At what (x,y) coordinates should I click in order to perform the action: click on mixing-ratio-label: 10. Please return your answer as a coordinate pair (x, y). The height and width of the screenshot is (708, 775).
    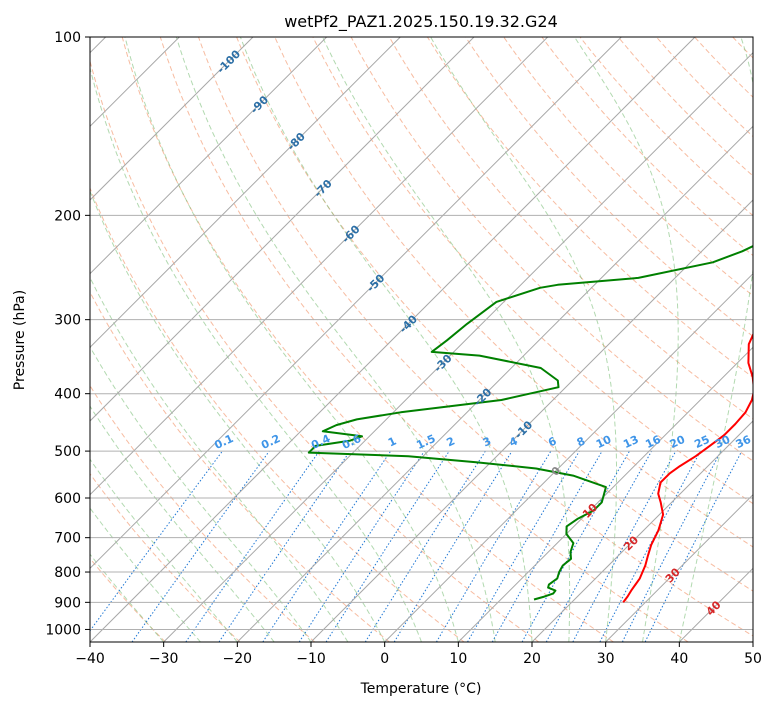
    Looking at the image, I should click on (604, 442).